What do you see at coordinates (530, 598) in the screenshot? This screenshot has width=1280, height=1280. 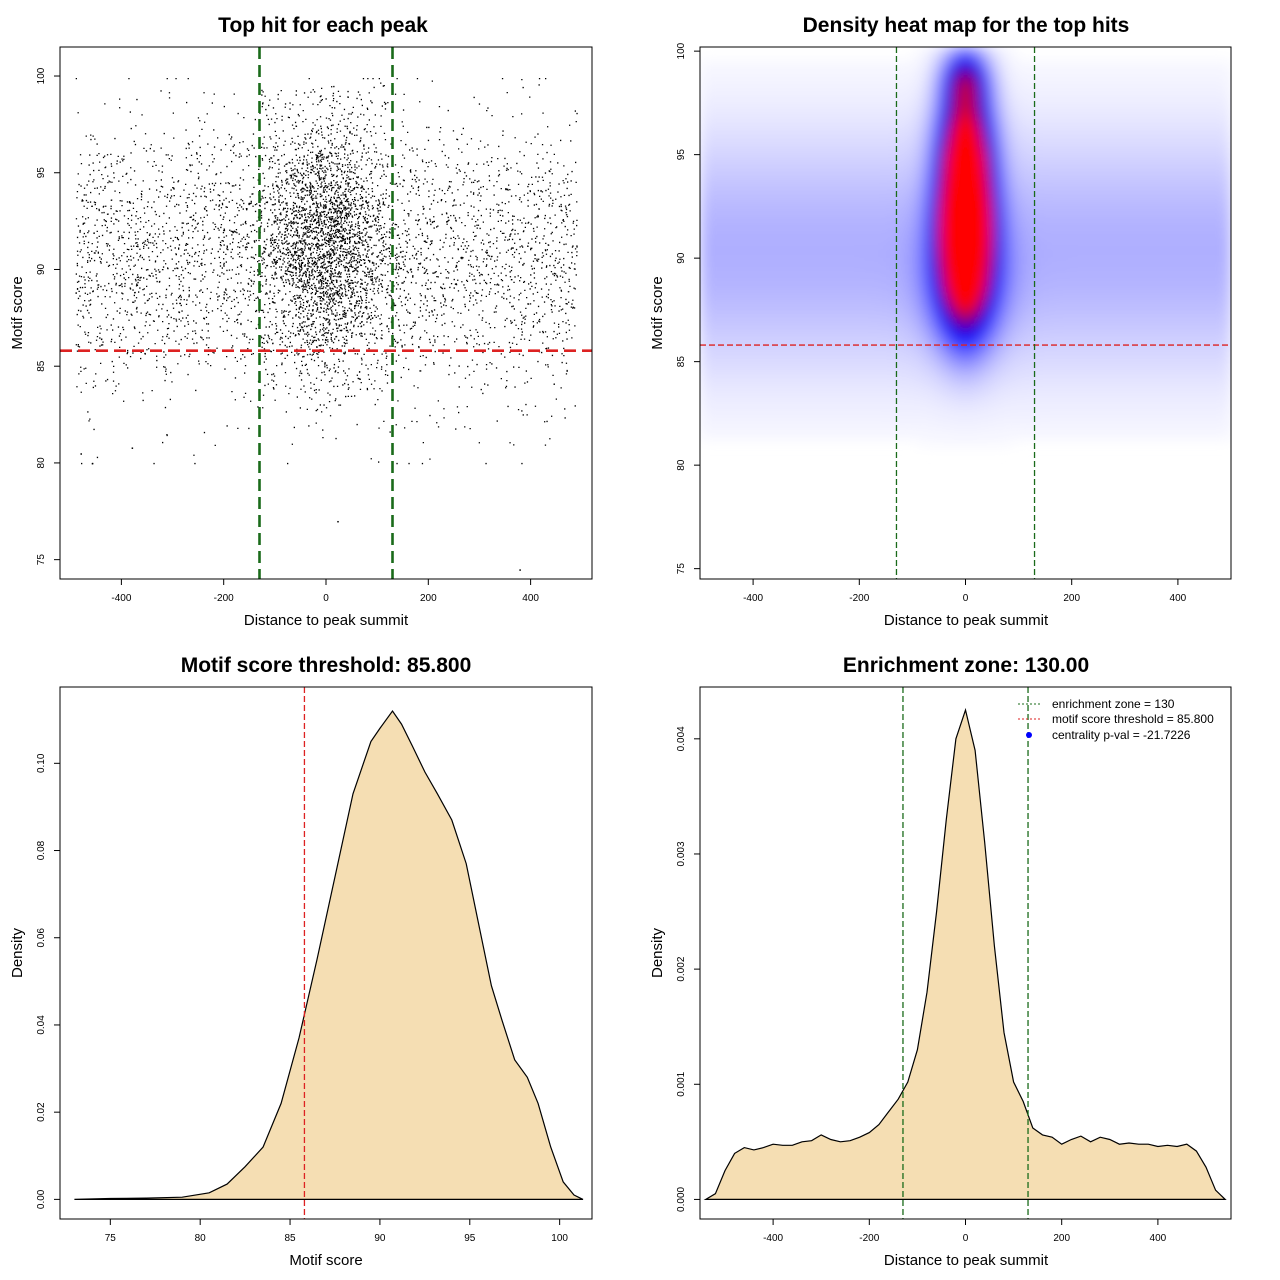 I see `scatter-x-tick-label: 400` at bounding box center [530, 598].